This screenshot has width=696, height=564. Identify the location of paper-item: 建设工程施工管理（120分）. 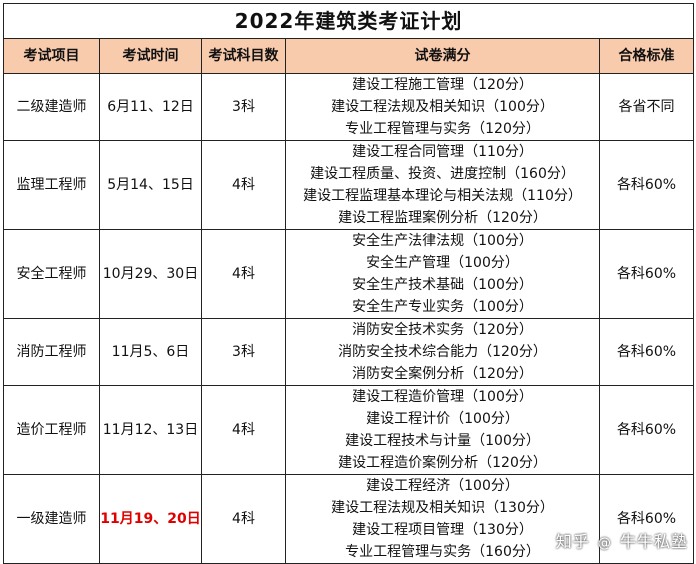
(442, 85).